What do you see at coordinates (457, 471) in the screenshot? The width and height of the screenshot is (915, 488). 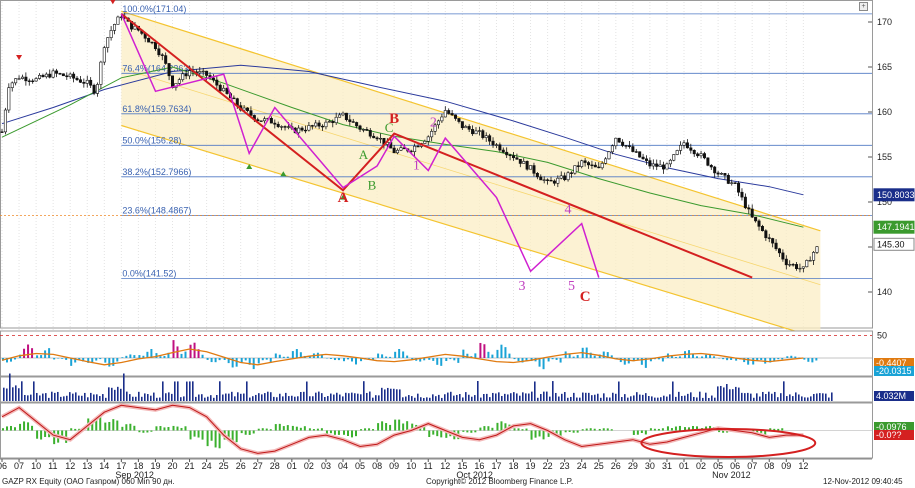 I see `month-axis: Sep 2012 Oct 2012 Nov 2012` at bounding box center [457, 471].